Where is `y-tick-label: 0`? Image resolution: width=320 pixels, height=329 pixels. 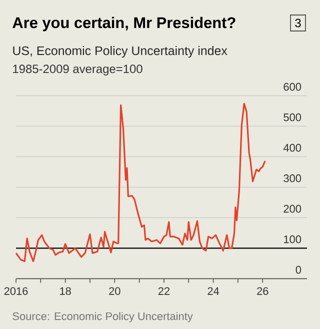
y-tick-label: 0 is located at coordinates (299, 270).